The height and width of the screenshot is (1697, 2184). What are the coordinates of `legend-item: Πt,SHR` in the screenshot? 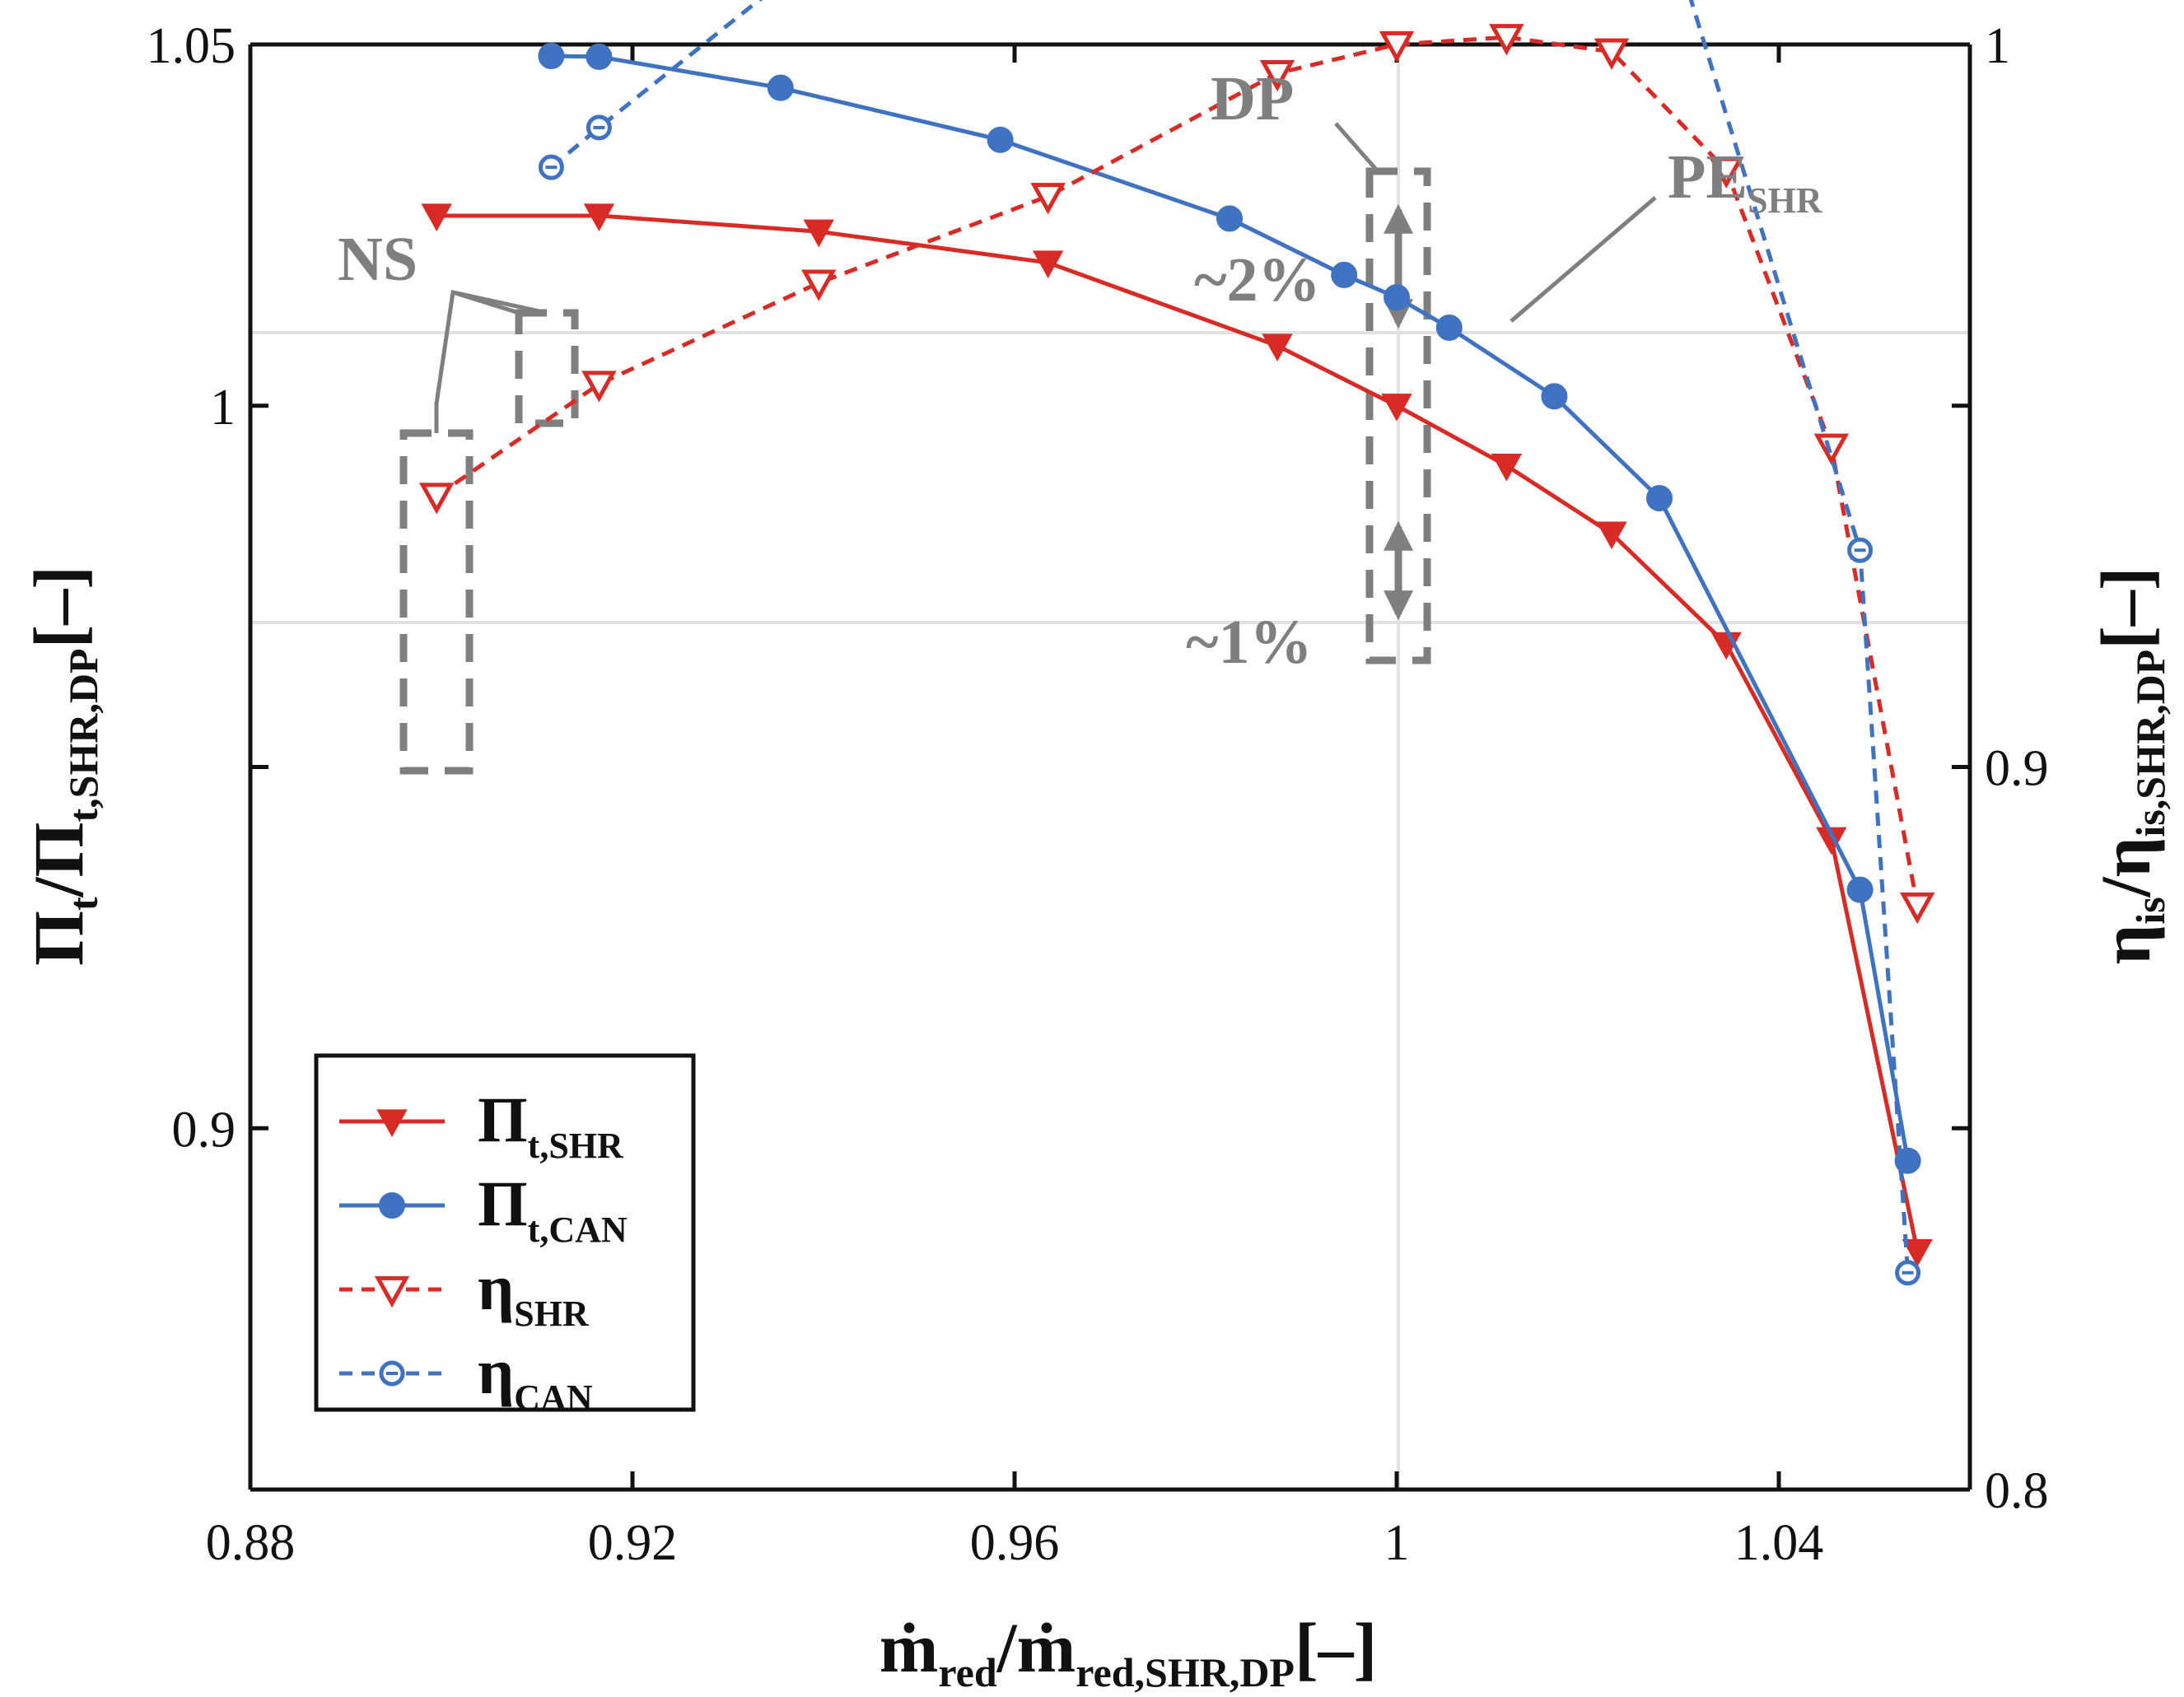 It's located at (481, 1125).